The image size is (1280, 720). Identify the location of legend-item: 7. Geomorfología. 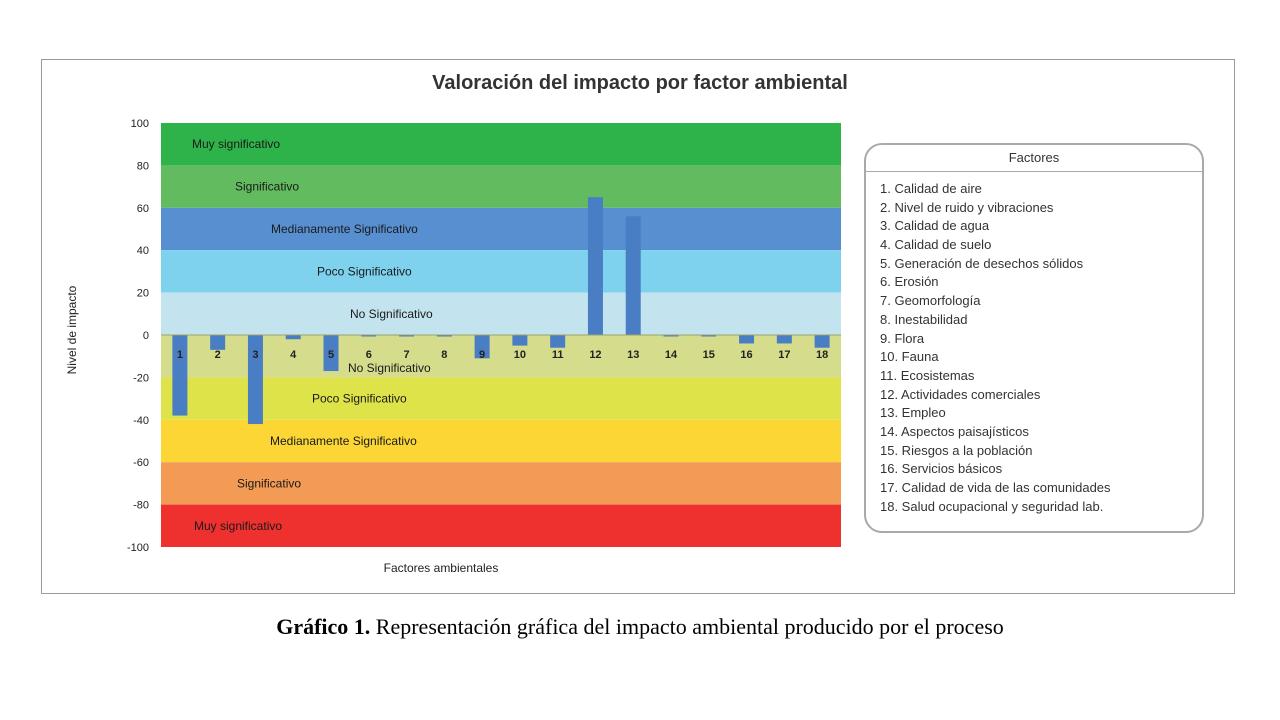
(930, 301).